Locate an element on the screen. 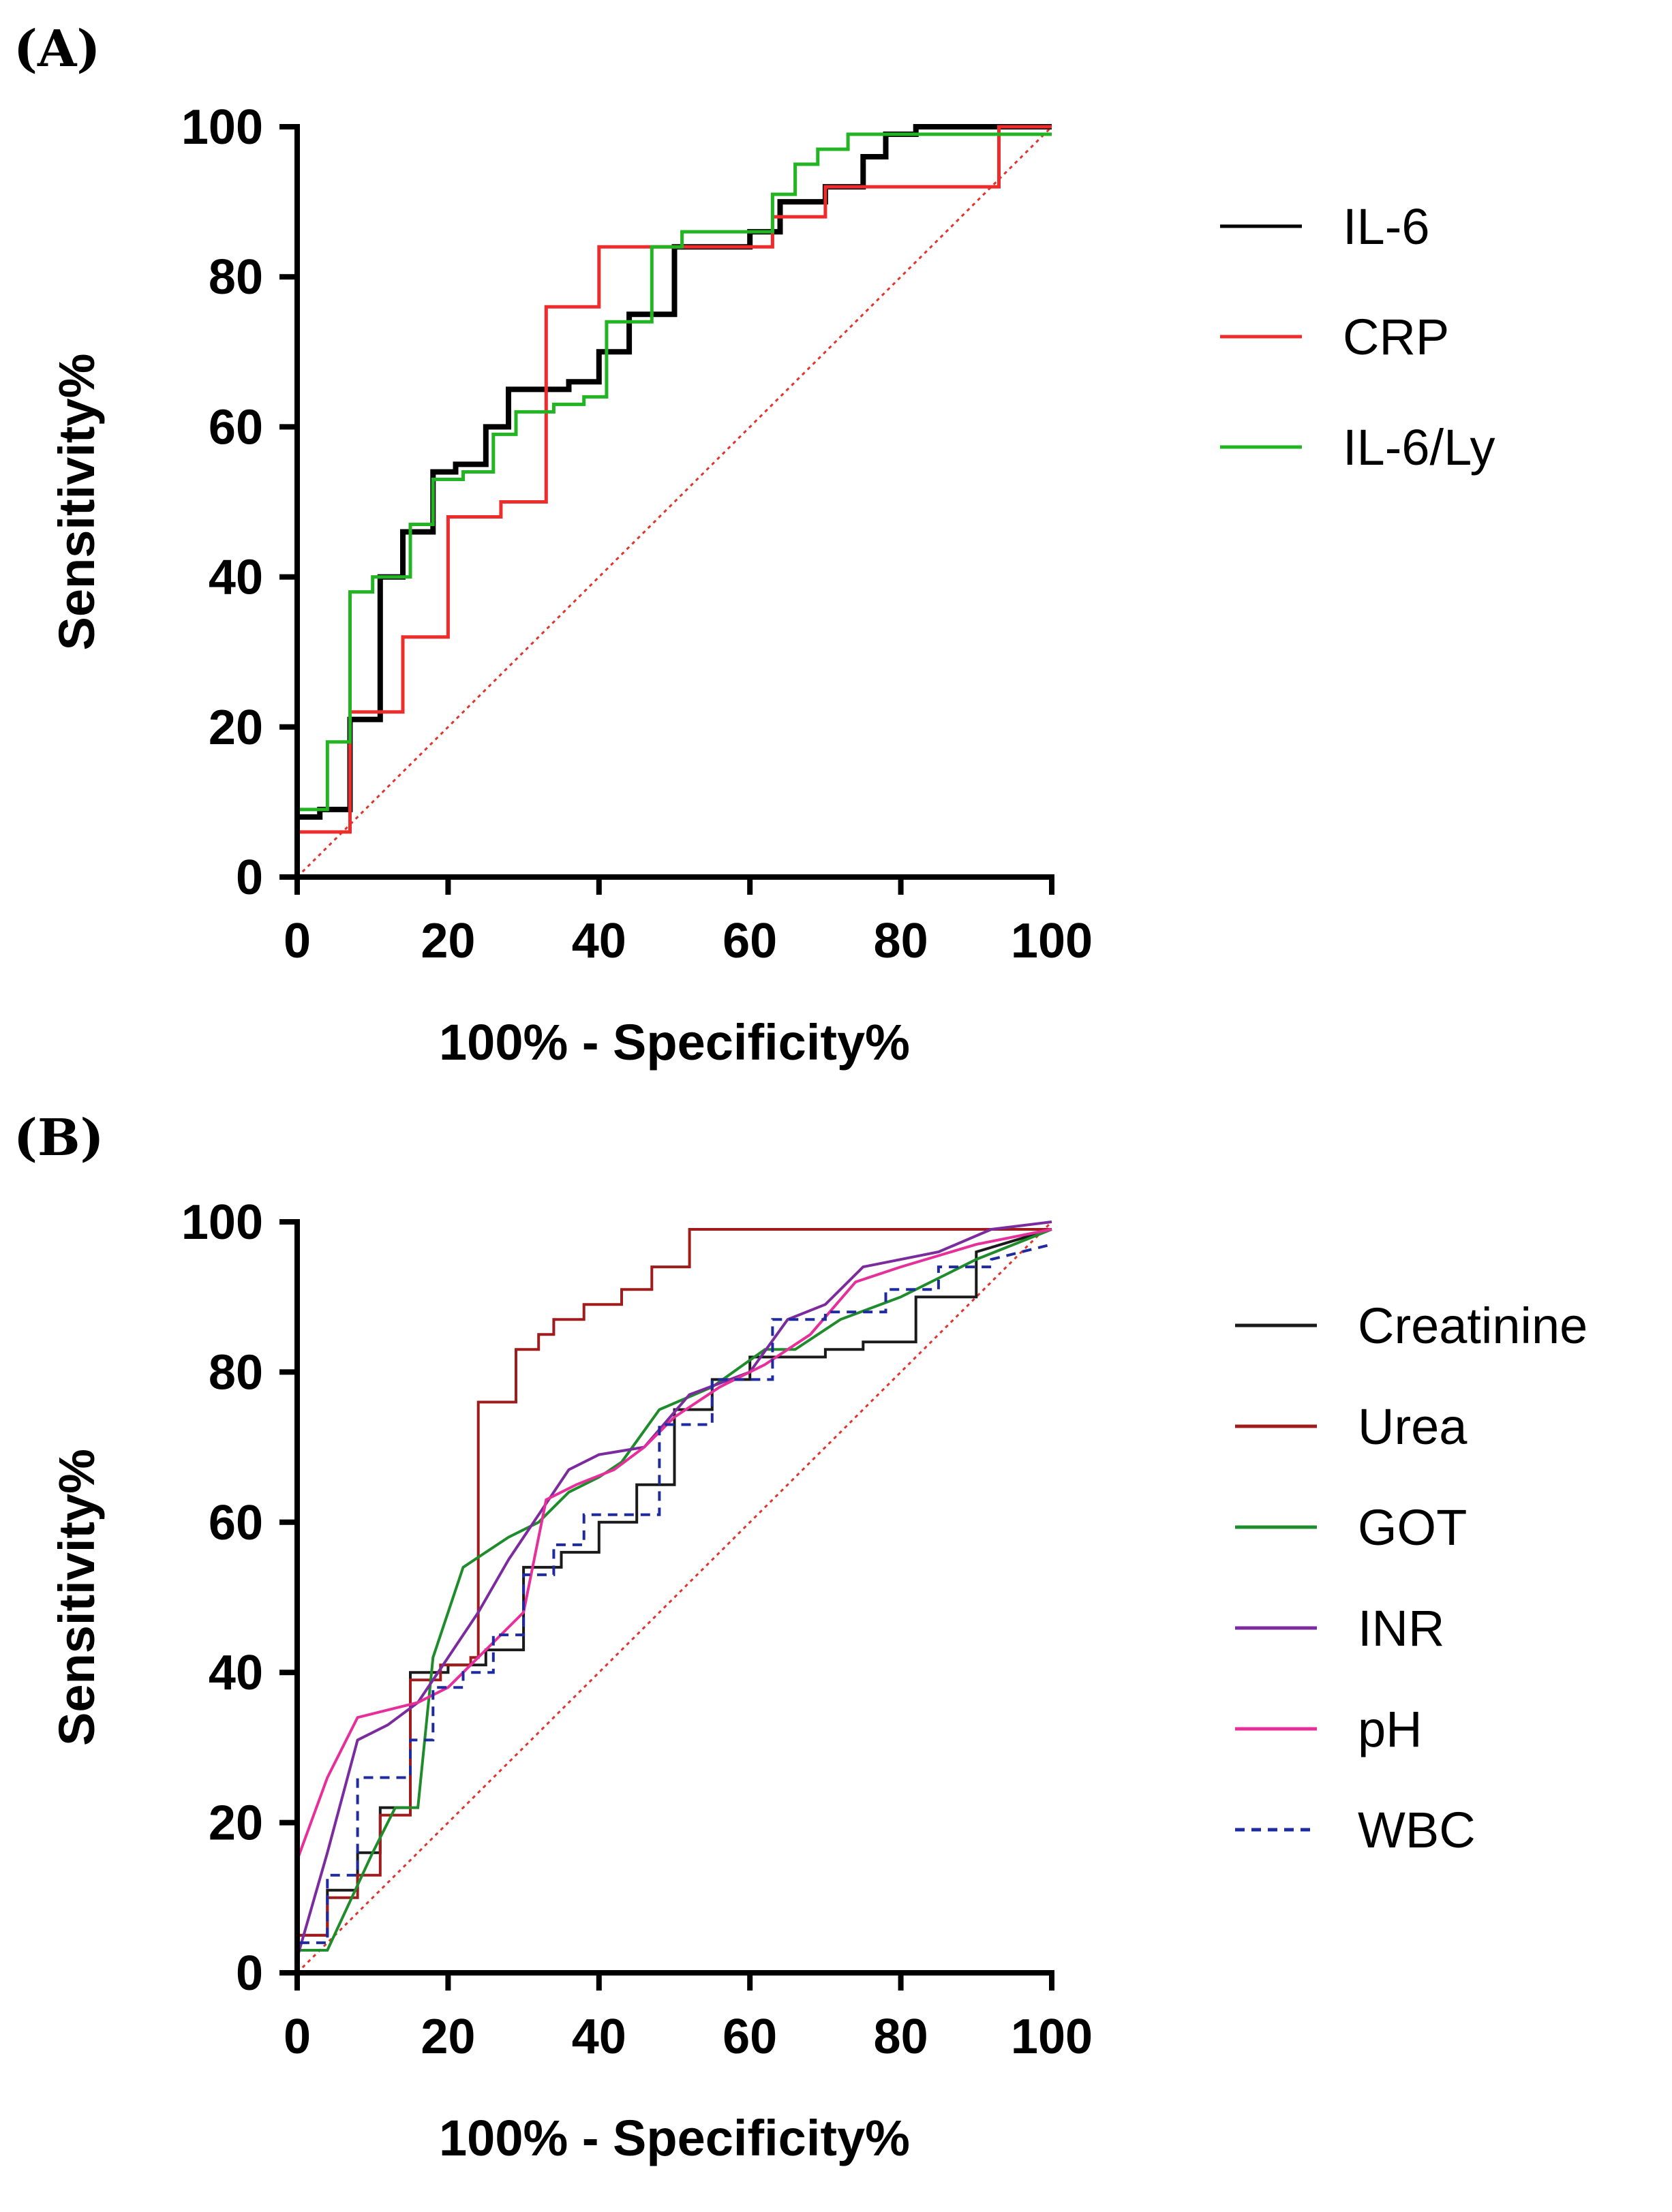  legend-label-creatinine: Creatinine is located at coordinates (1472, 1325).